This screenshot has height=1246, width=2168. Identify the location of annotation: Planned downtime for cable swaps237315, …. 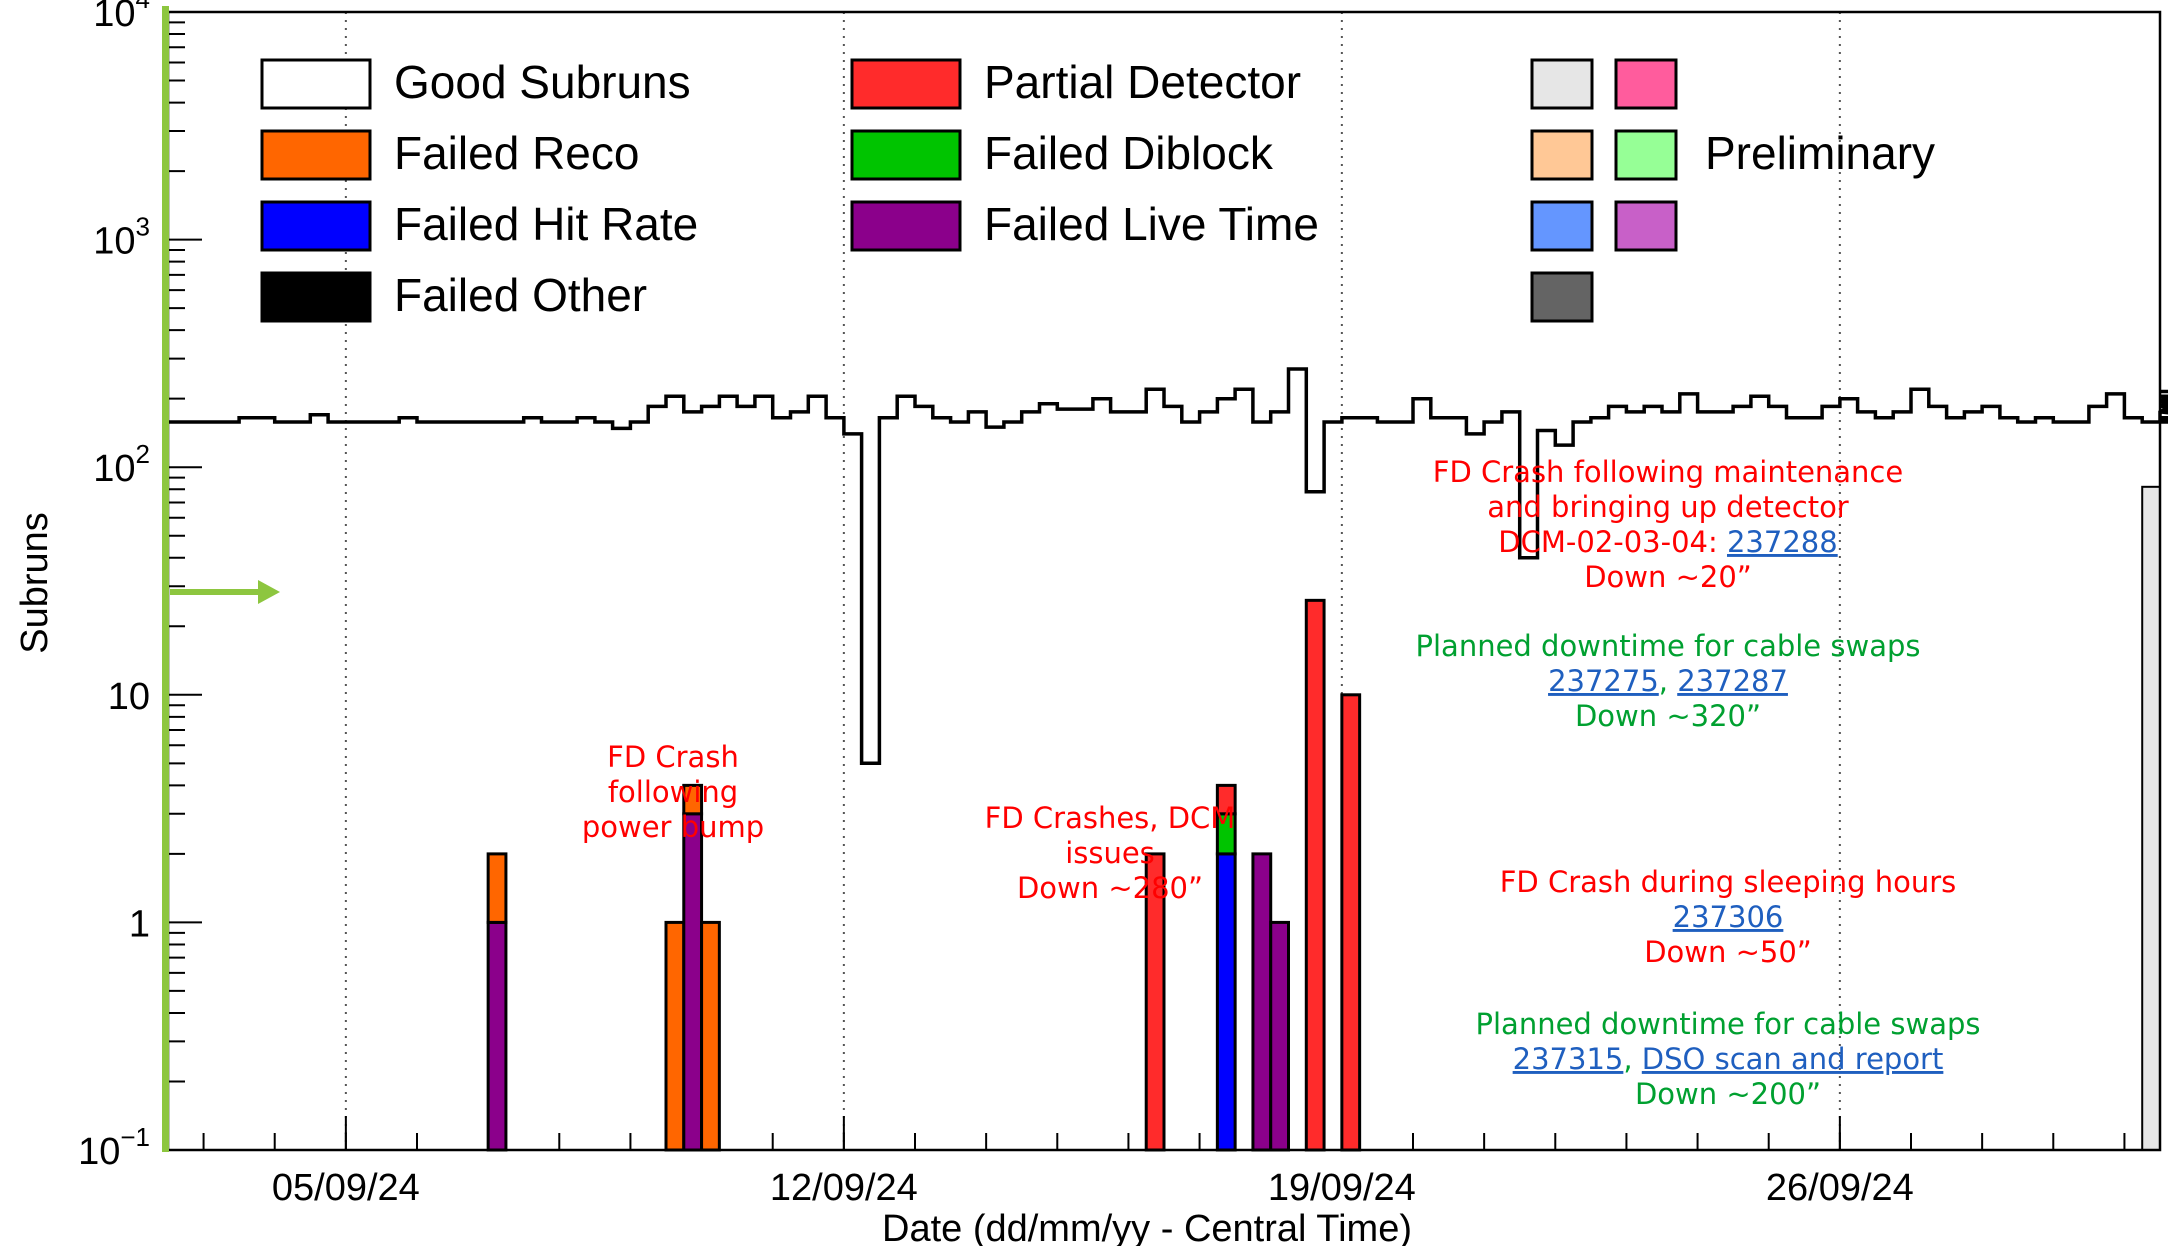
(1728, 1059).